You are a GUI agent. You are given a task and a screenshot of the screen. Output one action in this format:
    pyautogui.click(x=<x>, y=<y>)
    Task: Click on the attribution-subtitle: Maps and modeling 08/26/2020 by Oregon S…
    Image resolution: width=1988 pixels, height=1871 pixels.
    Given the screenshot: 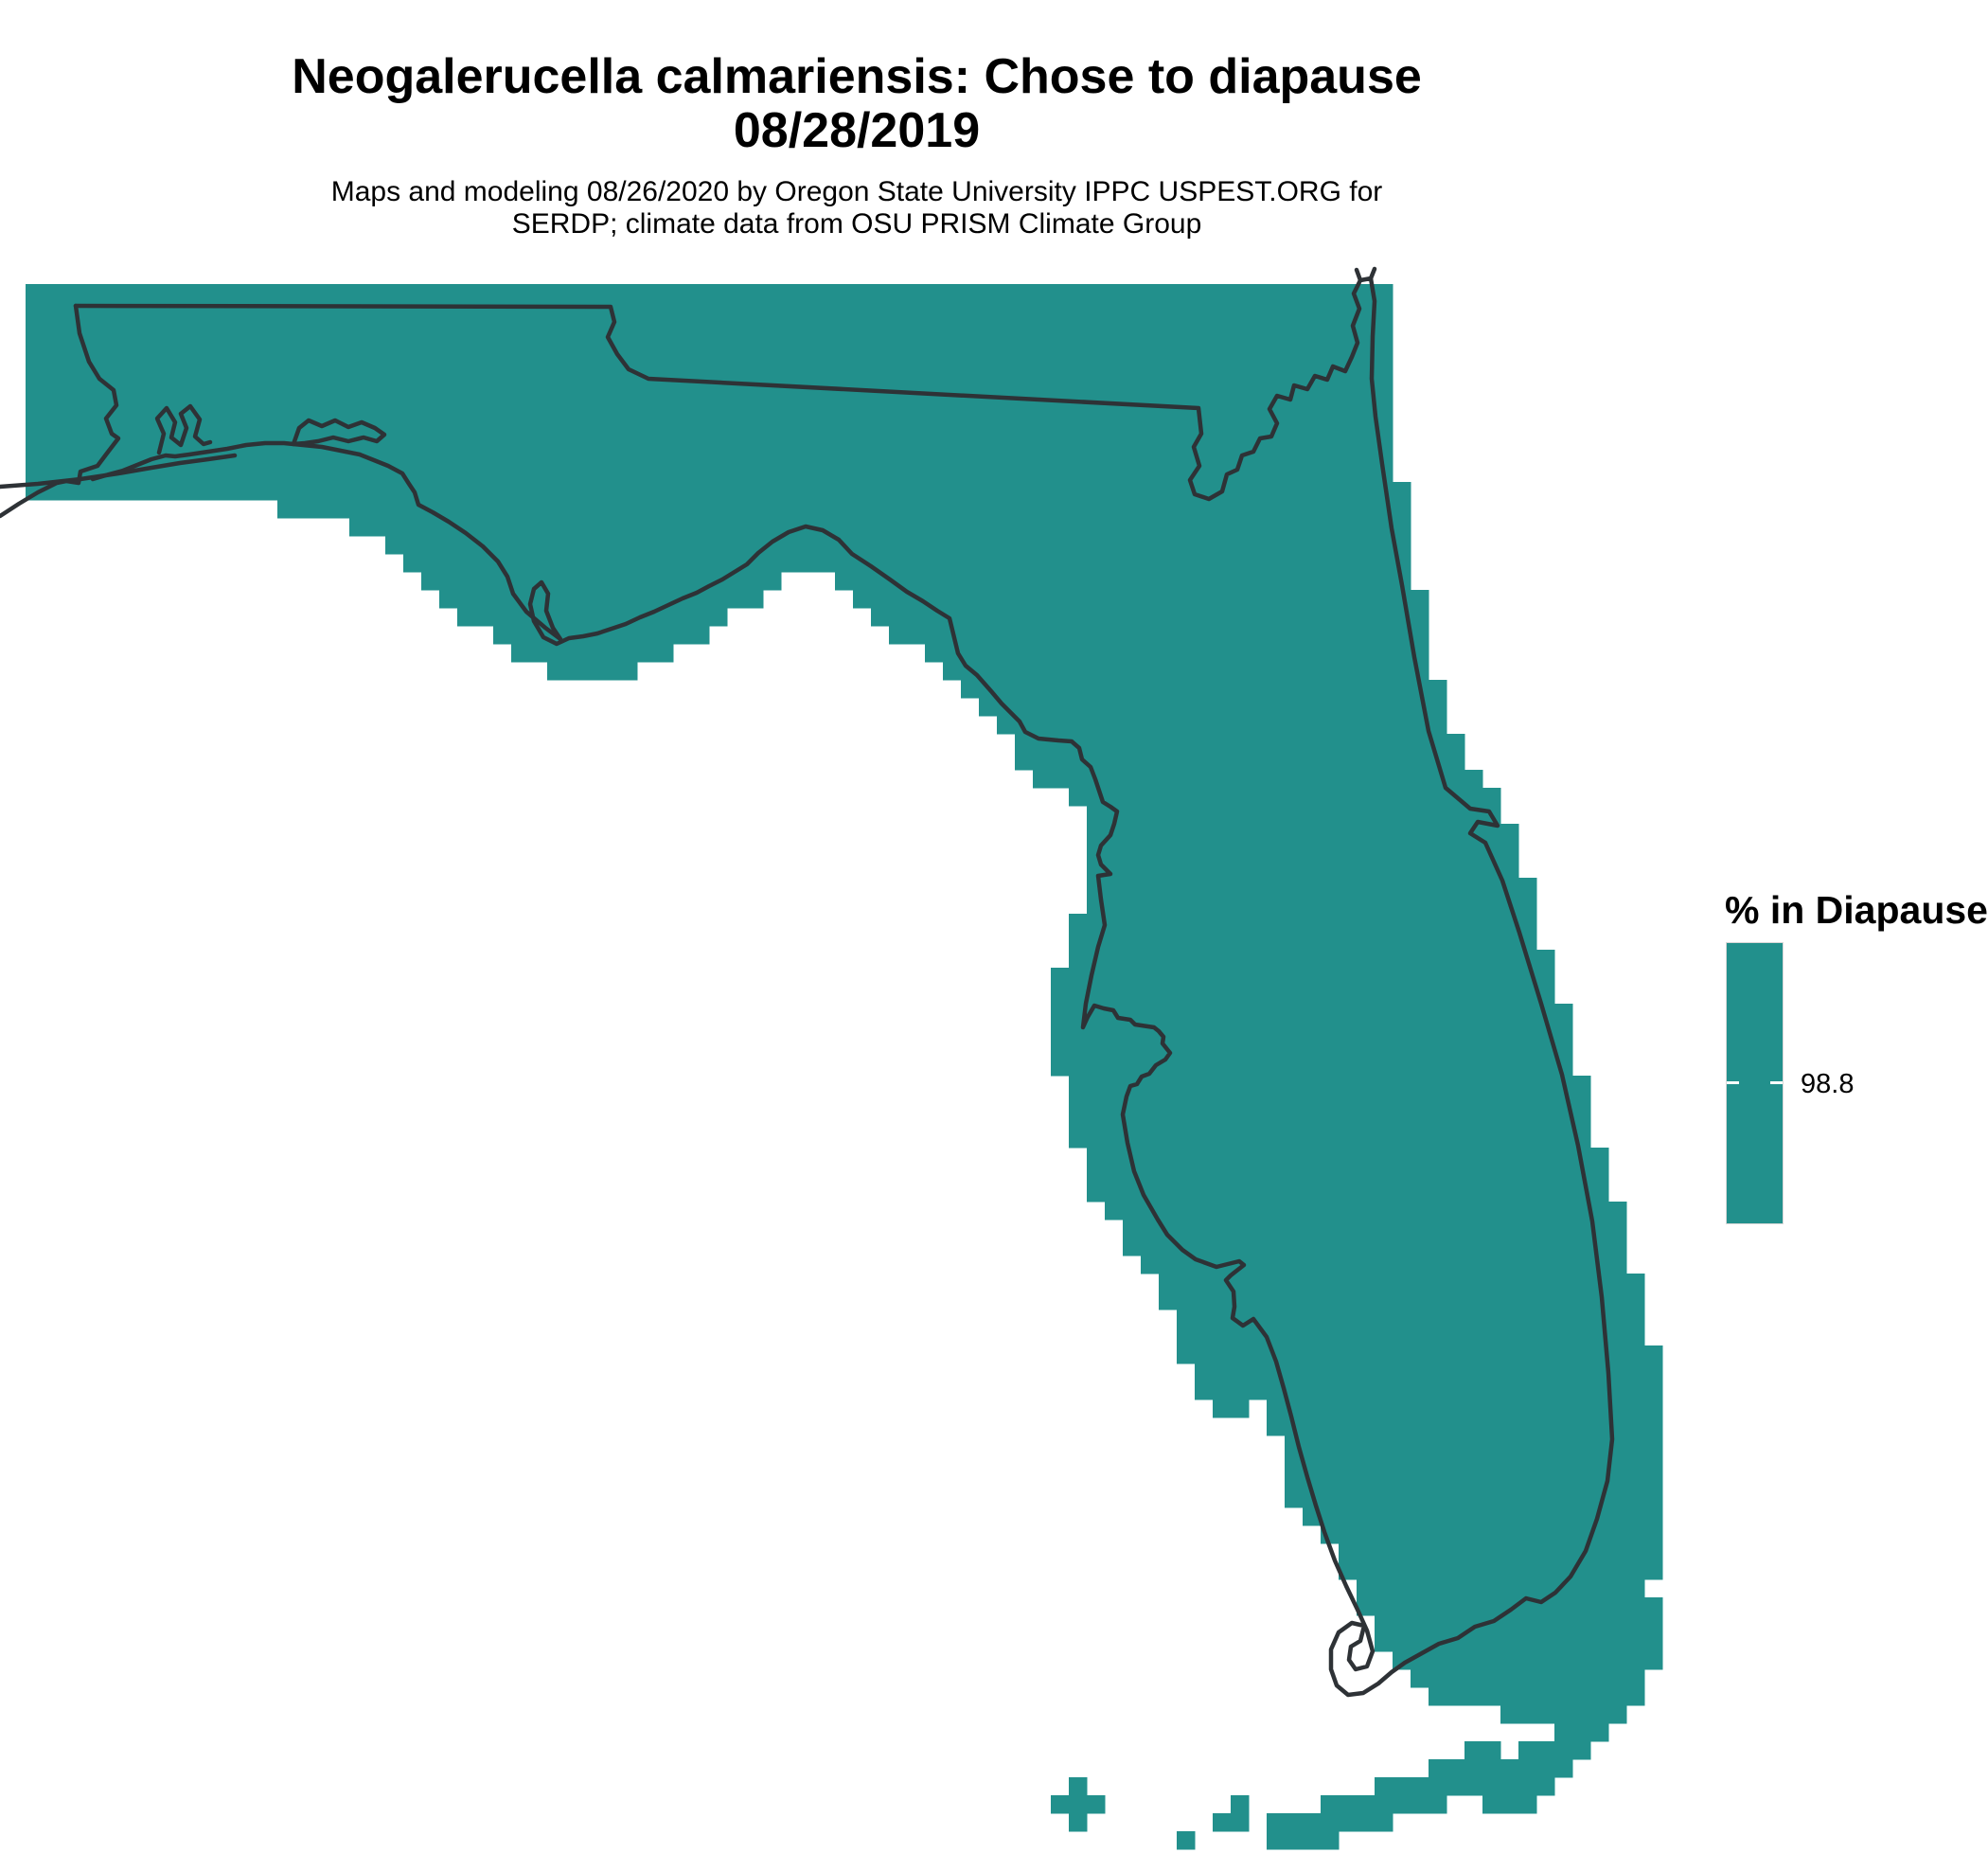 What is the action you would take?
    pyautogui.click(x=856, y=208)
    